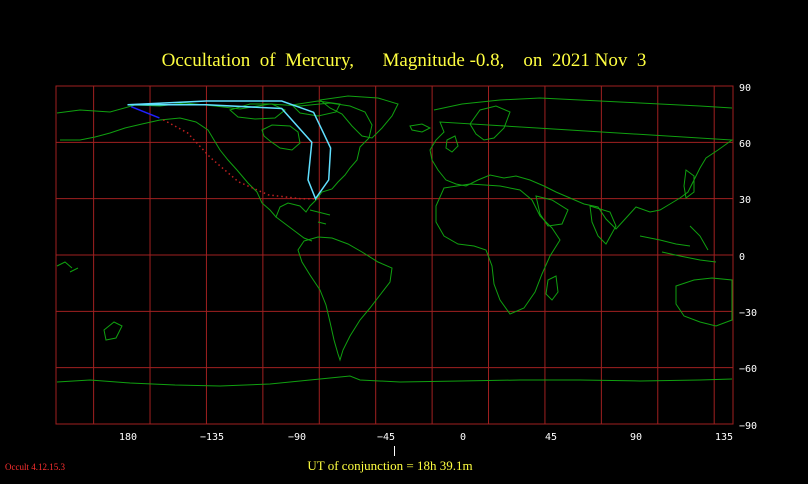 The image size is (808, 484). Describe the element at coordinates (552, 211) in the screenshot. I see `coastline-arabia` at that location.